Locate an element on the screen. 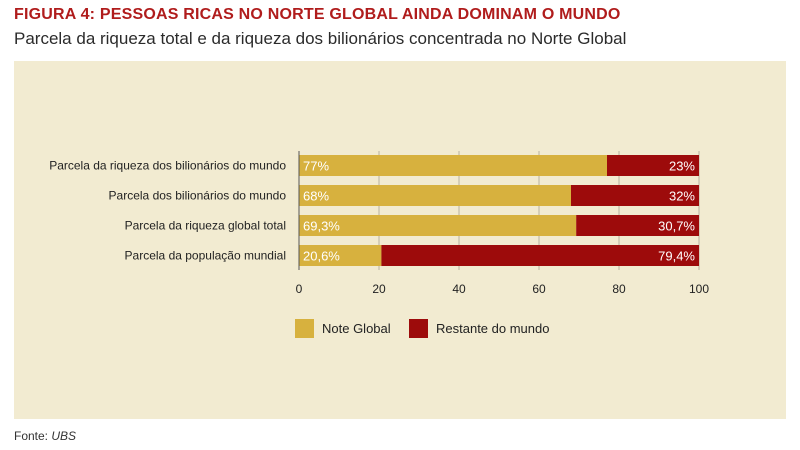  data-label-restante: 79,4% is located at coordinates (676, 256).